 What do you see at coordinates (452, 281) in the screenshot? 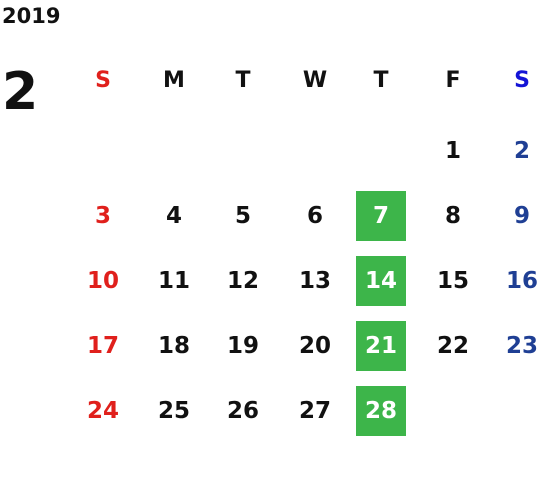
I see `day: 15` at bounding box center [452, 281].